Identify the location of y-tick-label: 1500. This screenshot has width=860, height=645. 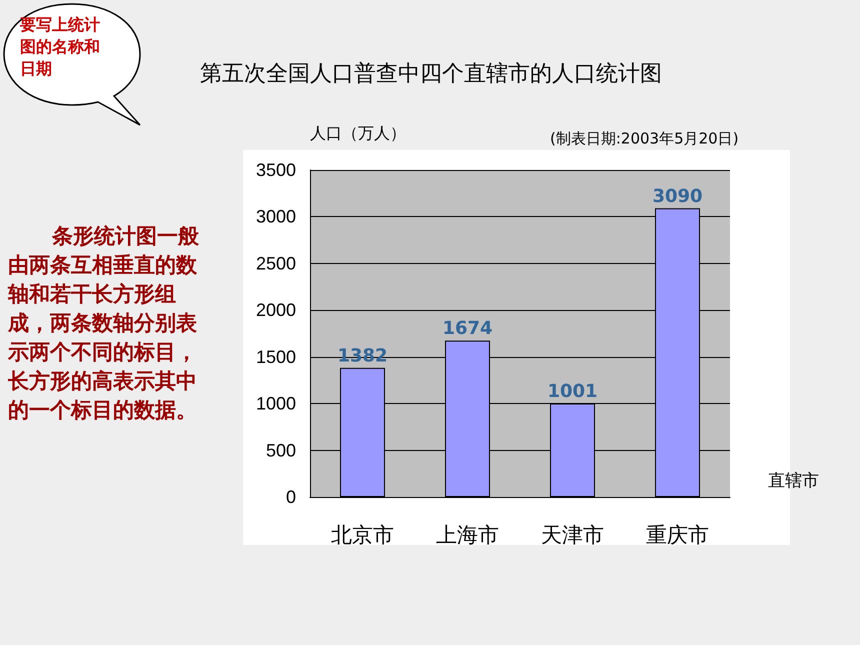
(276, 356).